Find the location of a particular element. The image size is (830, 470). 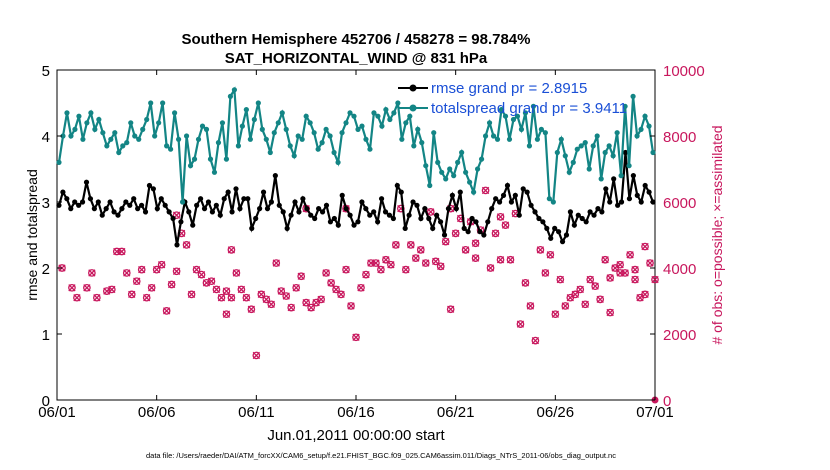

x-tick-labels: 06/01 06/06 06/11 06/16 06/21 06/26 07/01 is located at coordinates (356, 412).